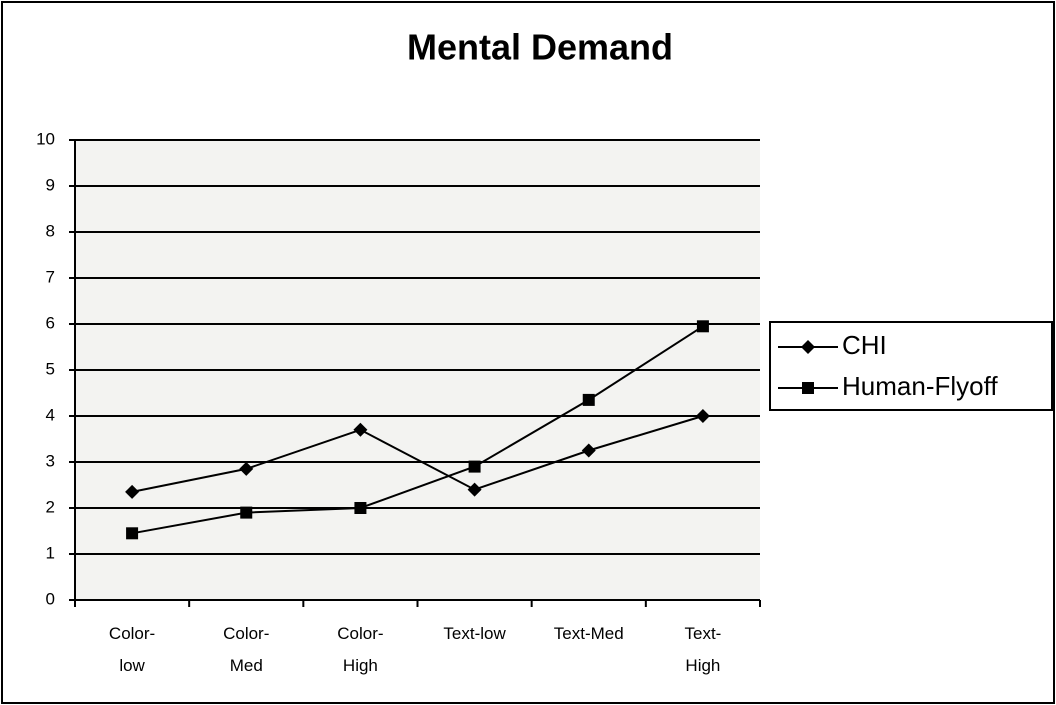 This screenshot has height=705, width=1056. Describe the element at coordinates (50, 506) in the screenshot. I see `y-tick-label: 2` at that location.